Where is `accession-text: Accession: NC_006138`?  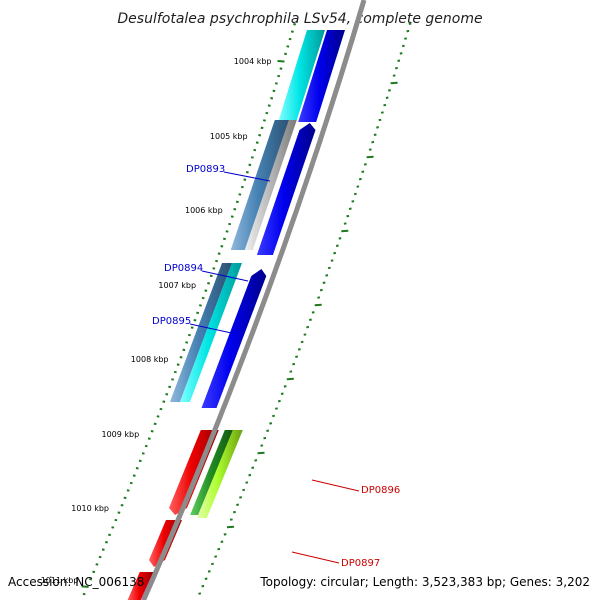
accession-text: Accession: NC_006138 is located at coordinates (76, 582).